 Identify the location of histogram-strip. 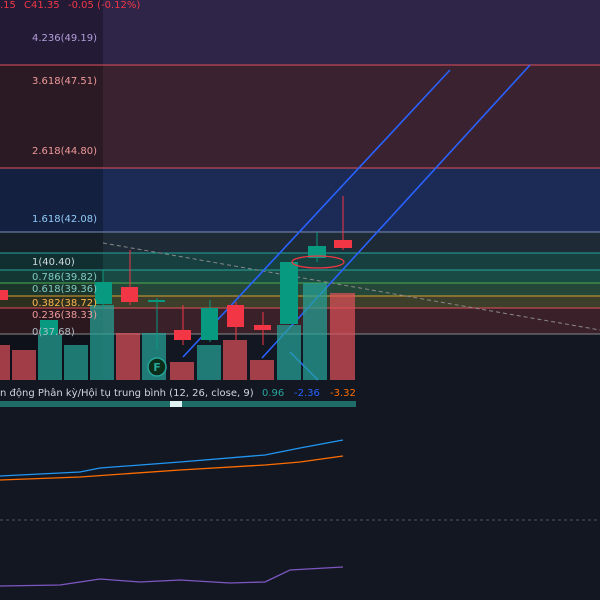
(178, 404).